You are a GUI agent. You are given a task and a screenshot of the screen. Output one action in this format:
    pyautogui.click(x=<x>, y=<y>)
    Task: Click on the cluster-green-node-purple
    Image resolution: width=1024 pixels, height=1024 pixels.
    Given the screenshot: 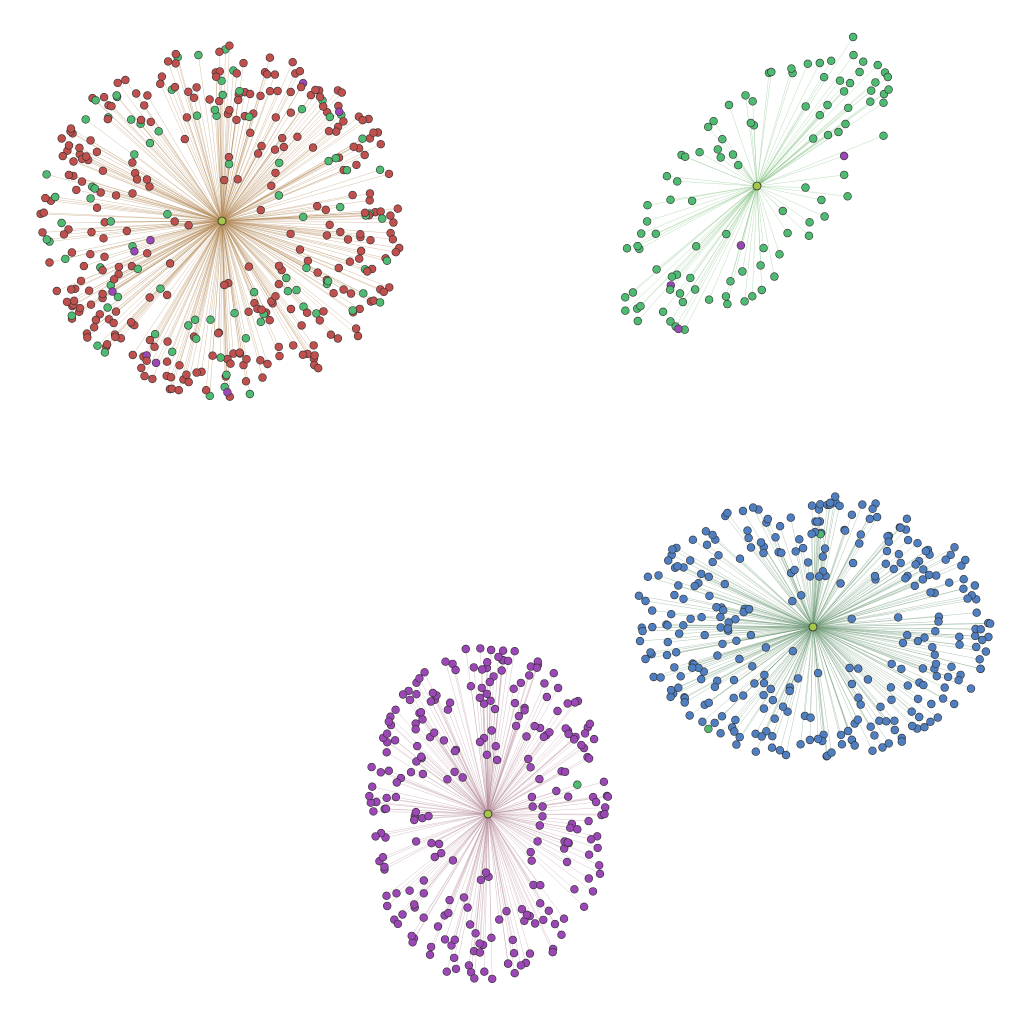 What is the action you would take?
    pyautogui.click(x=844, y=156)
    